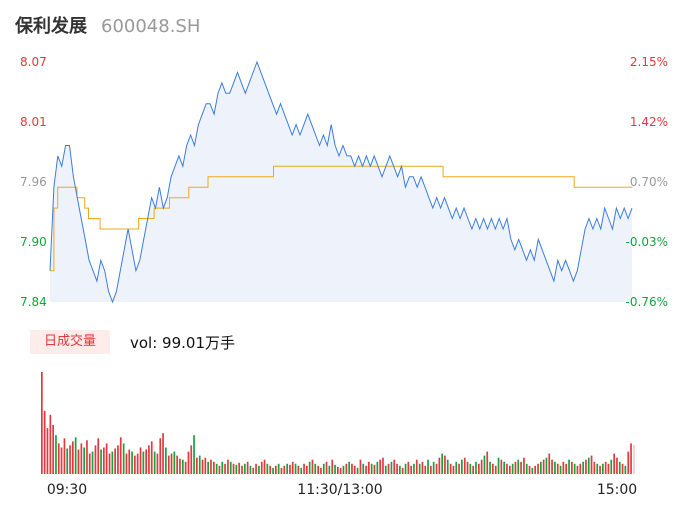 This screenshot has width=686, height=524. What do you see at coordinates (33, 302) in the screenshot?
I see `price-tick-label: 7.84` at bounding box center [33, 302].